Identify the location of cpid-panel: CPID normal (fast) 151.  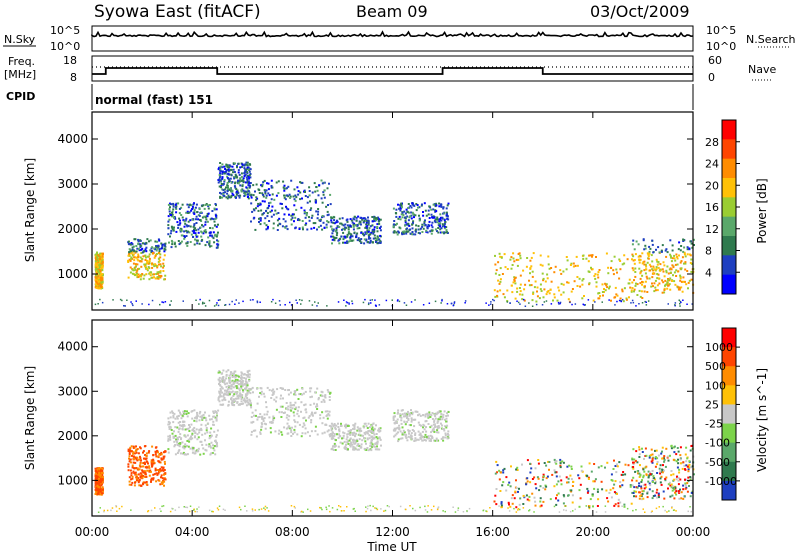
(350, 97).